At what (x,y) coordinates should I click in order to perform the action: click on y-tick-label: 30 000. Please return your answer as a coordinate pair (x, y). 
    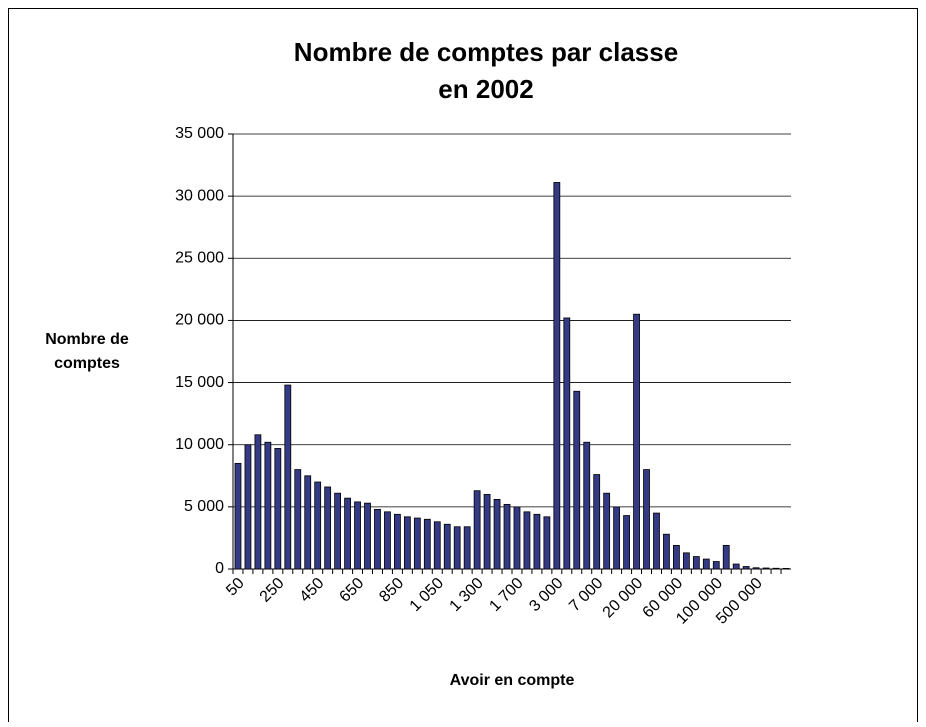
    Looking at the image, I should click on (199, 195).